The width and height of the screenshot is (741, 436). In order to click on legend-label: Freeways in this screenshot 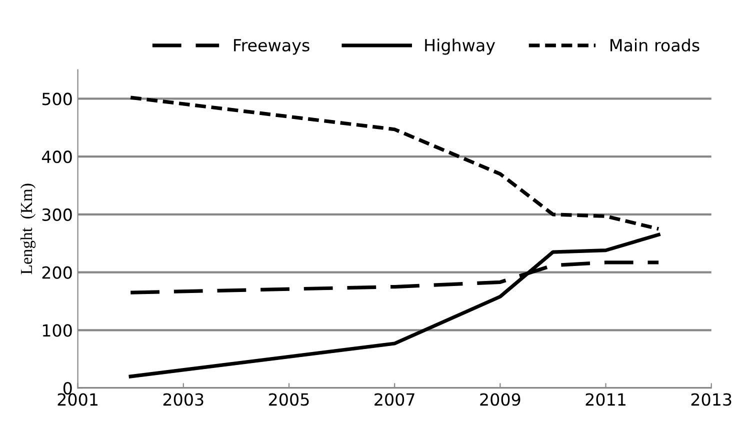, I will do `click(272, 47)`.